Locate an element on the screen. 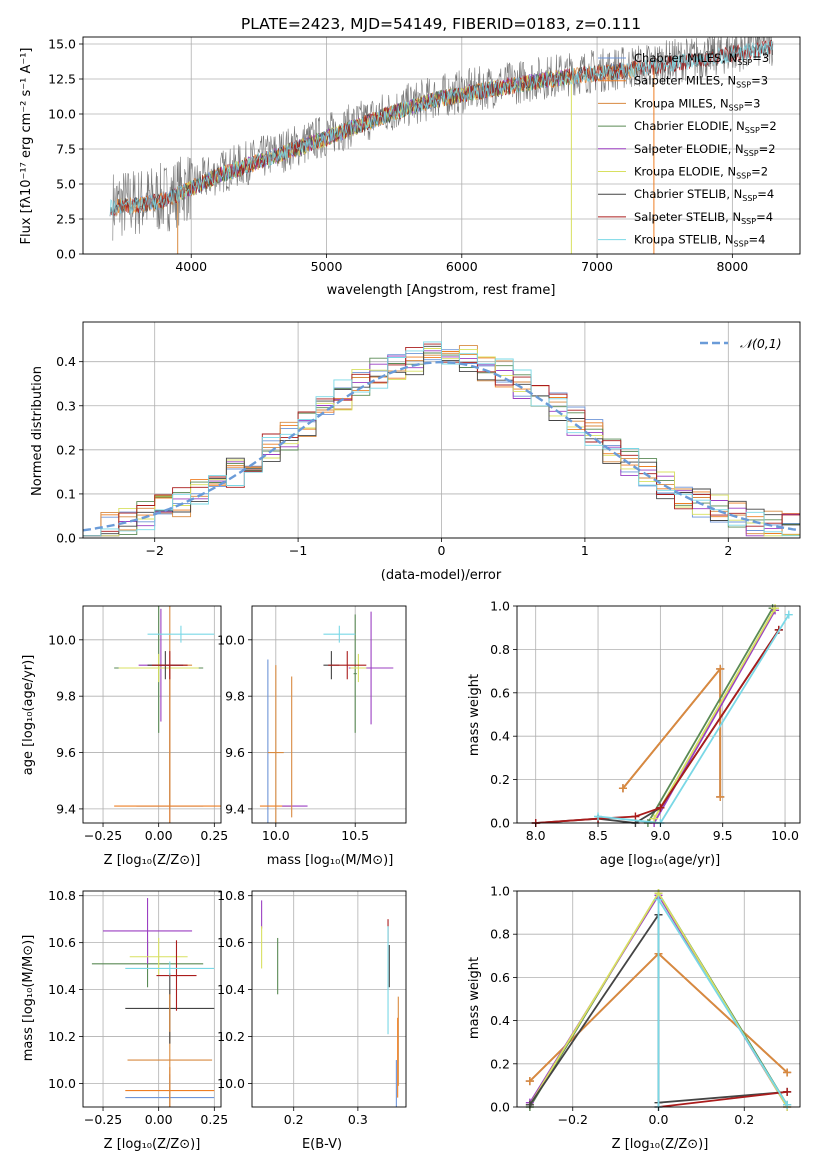 Image resolution: width=819 pixels, height=1170 pixels. legend-entry: Salpeter ELODIE, NSSP=2 is located at coordinates (705, 150).